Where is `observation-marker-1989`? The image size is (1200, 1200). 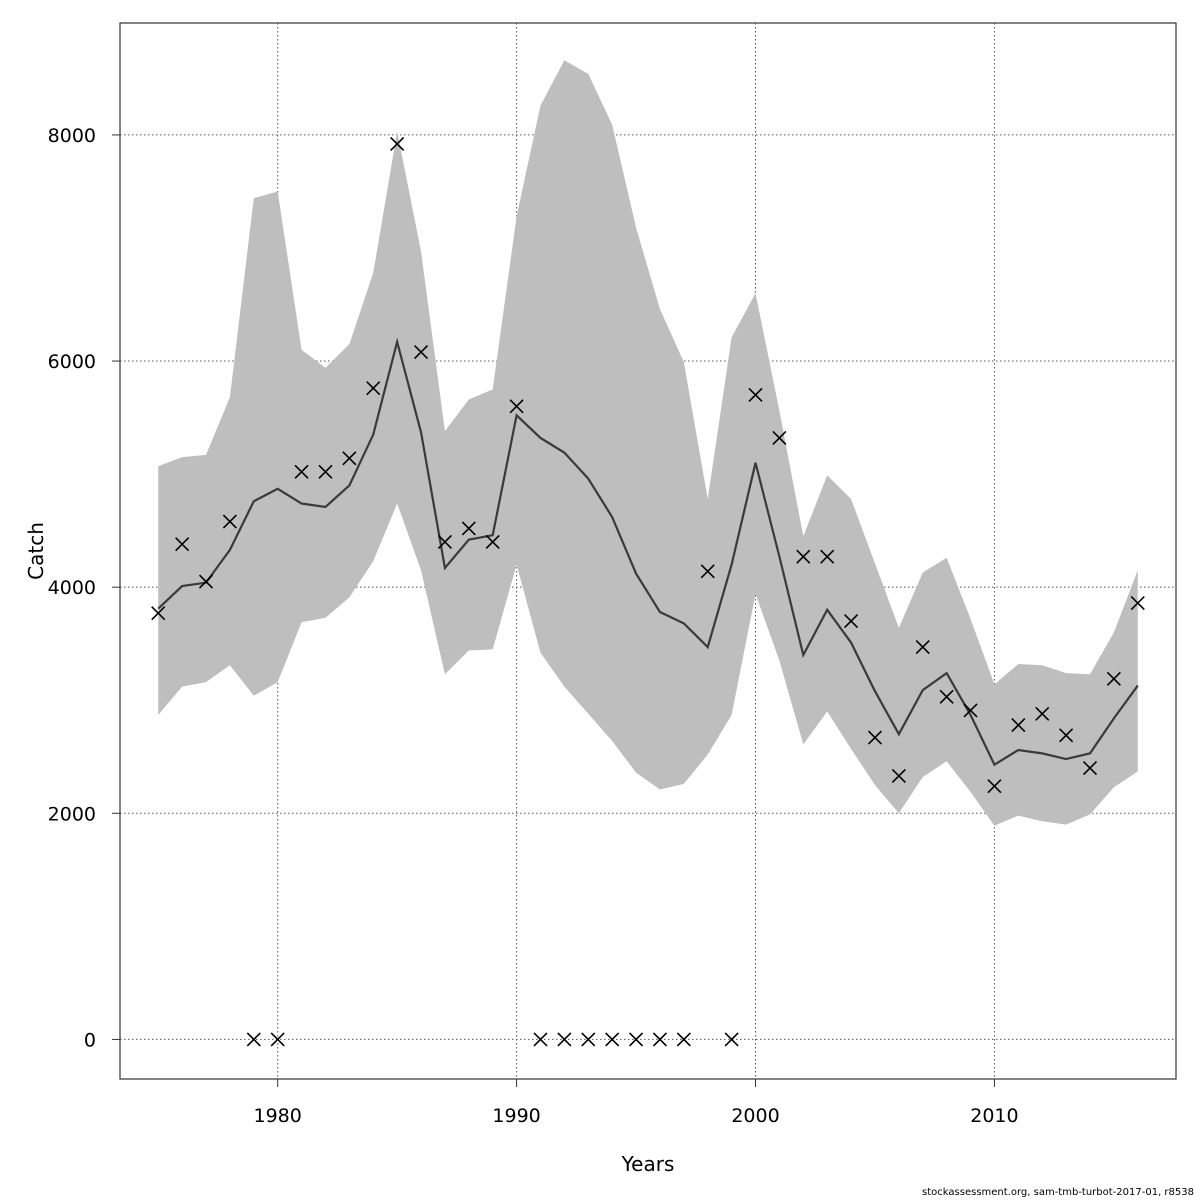
observation-marker-1989 is located at coordinates (492, 542).